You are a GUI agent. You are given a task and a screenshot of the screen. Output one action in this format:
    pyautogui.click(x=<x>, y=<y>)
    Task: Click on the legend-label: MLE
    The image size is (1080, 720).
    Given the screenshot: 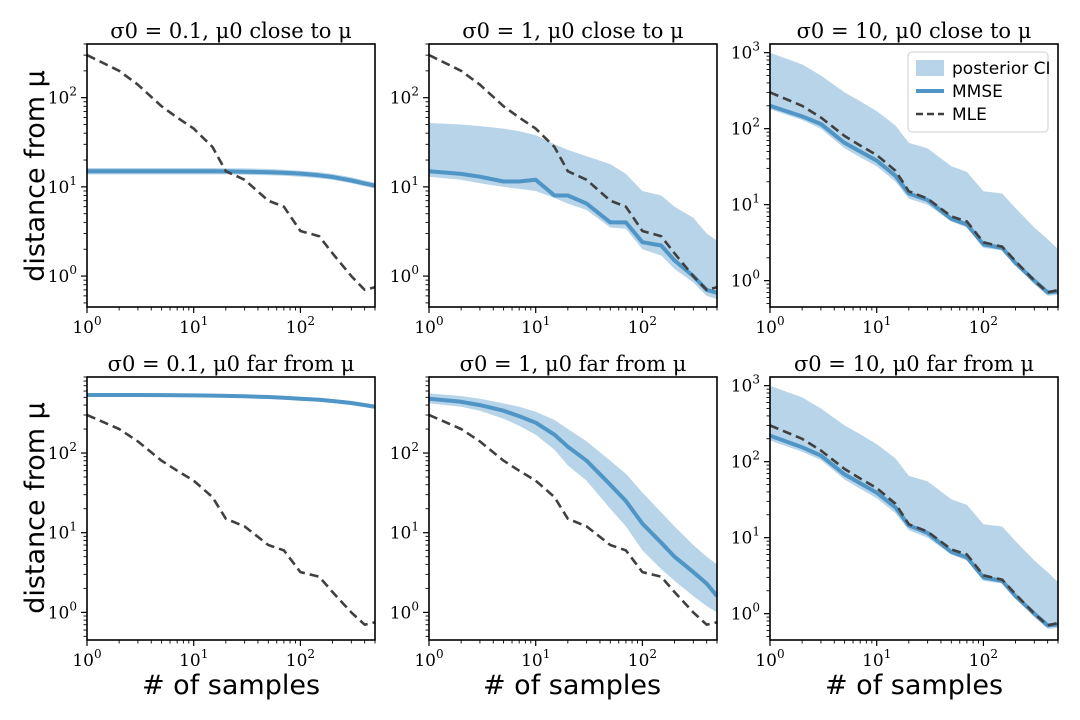 What is the action you would take?
    pyautogui.click(x=969, y=115)
    